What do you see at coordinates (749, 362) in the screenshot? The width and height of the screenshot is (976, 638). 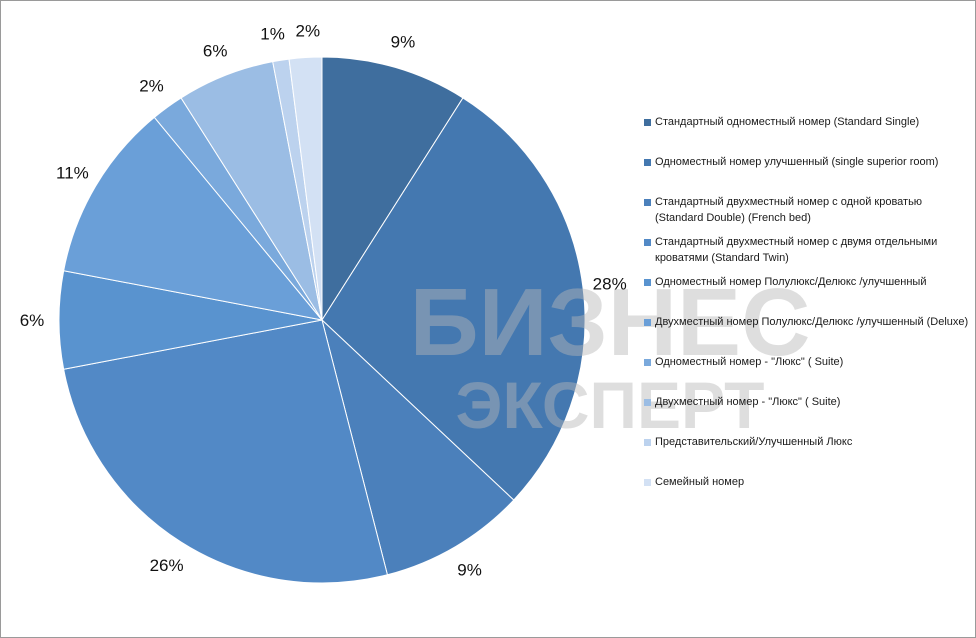 I see `legend-label: Одноместный номер - "Люкс" ( Suite)` at bounding box center [749, 362].